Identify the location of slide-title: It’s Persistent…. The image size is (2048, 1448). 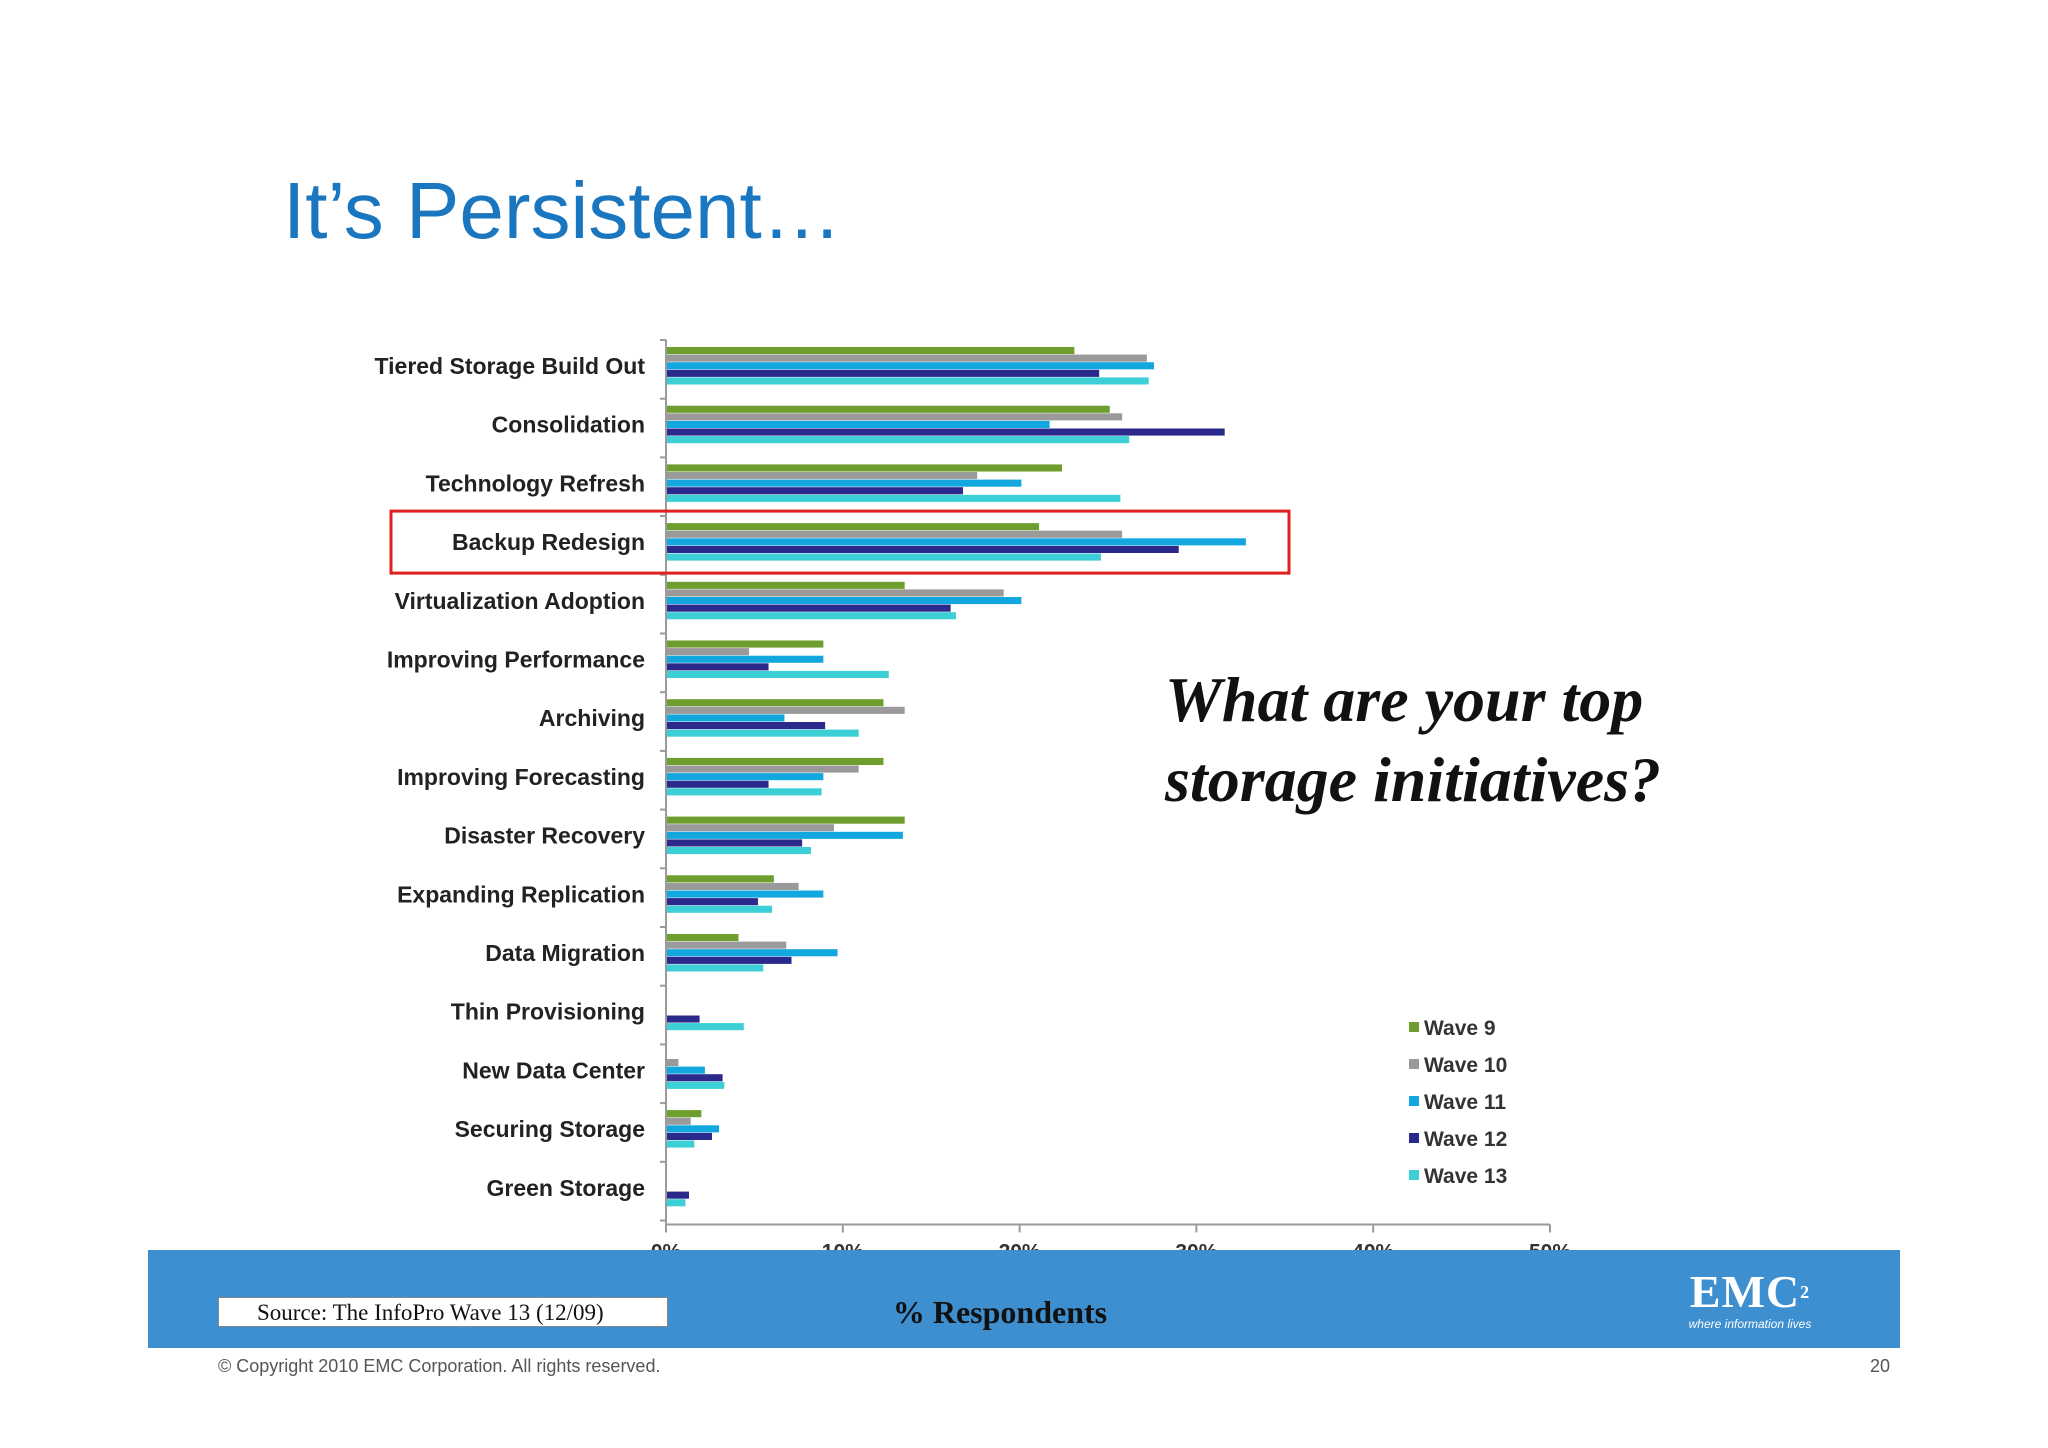
(562, 210).